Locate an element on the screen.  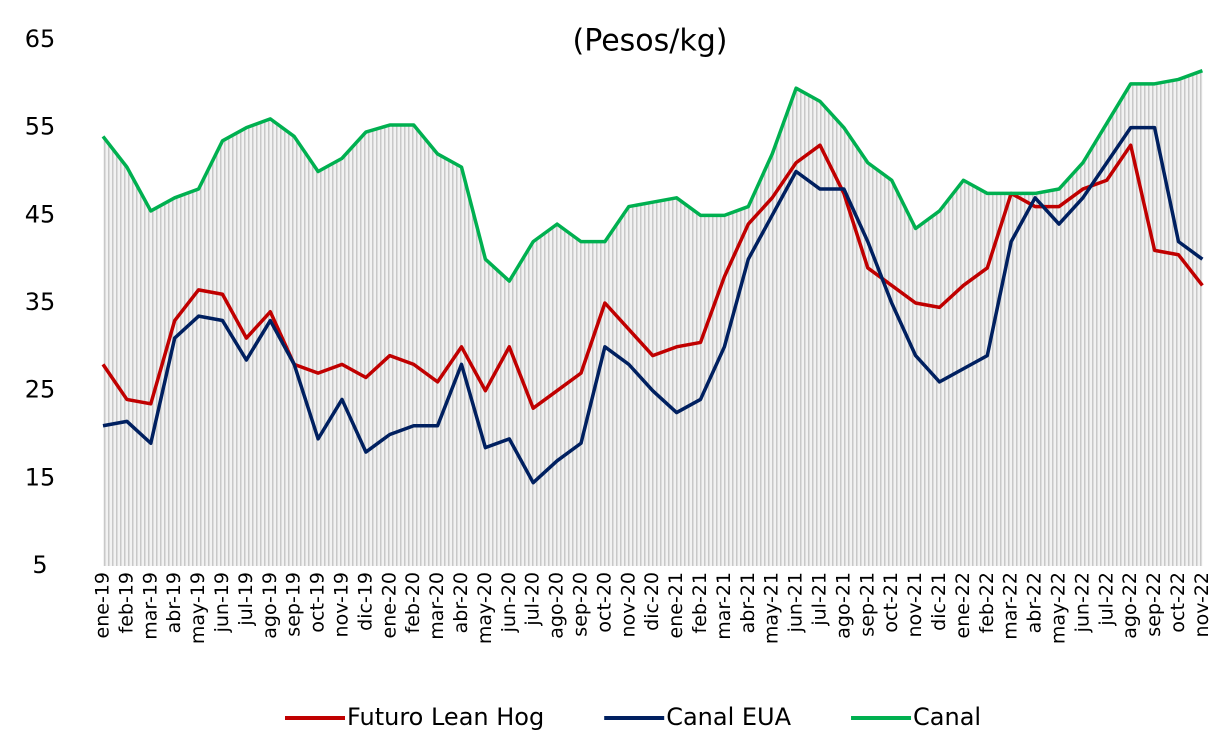
x-tick-label: ene-19 is located at coordinates (103, 605).